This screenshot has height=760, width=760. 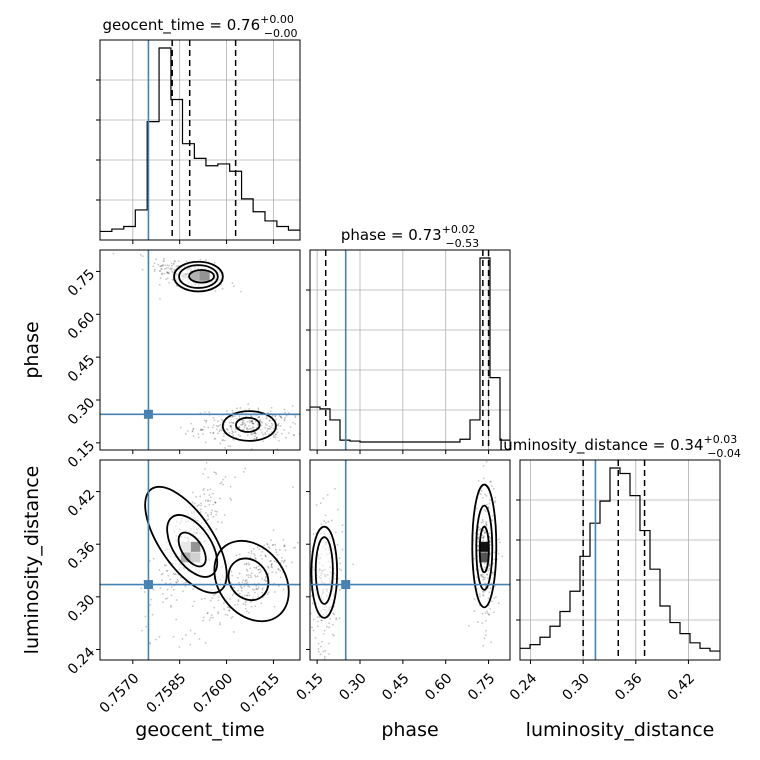 What do you see at coordinates (81, 608) in the screenshot?
I see `y-tick-label: 0.30` at bounding box center [81, 608].